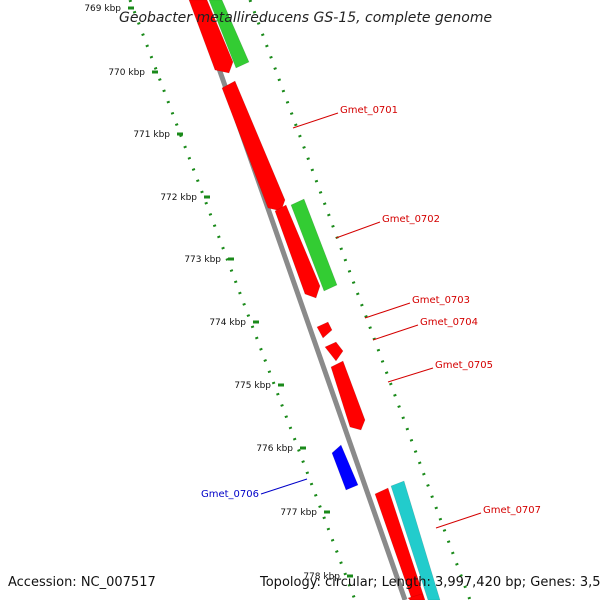 The height and width of the screenshot is (600, 600). Describe the element at coordinates (417, 307) in the screenshot. I see `gene-label-gmet_0703: Gmet_0703` at that location.